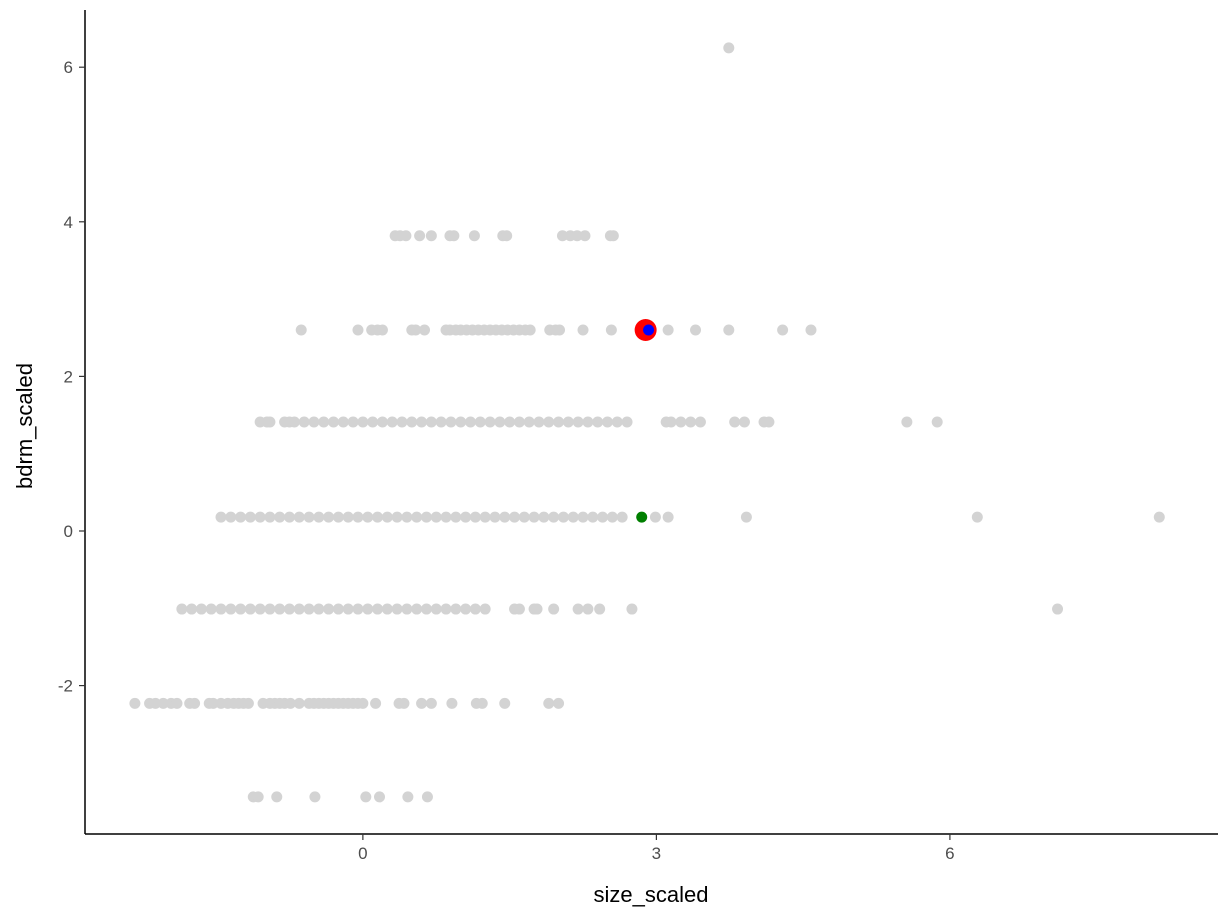  I want to click on y-tick-label: -2, so click(65, 686).